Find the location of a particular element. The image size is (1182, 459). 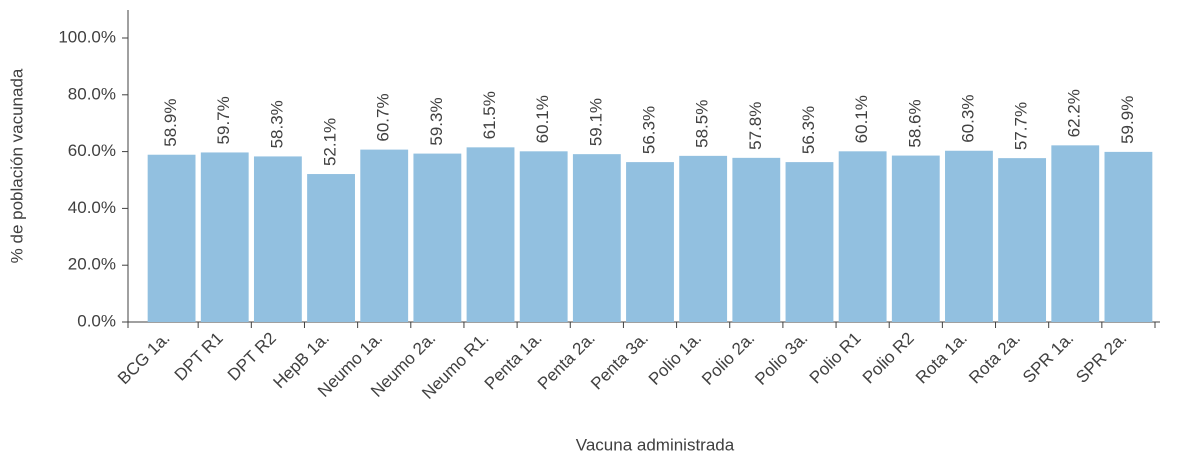

x-tick-label: Penta 1a. is located at coordinates (513, 361).